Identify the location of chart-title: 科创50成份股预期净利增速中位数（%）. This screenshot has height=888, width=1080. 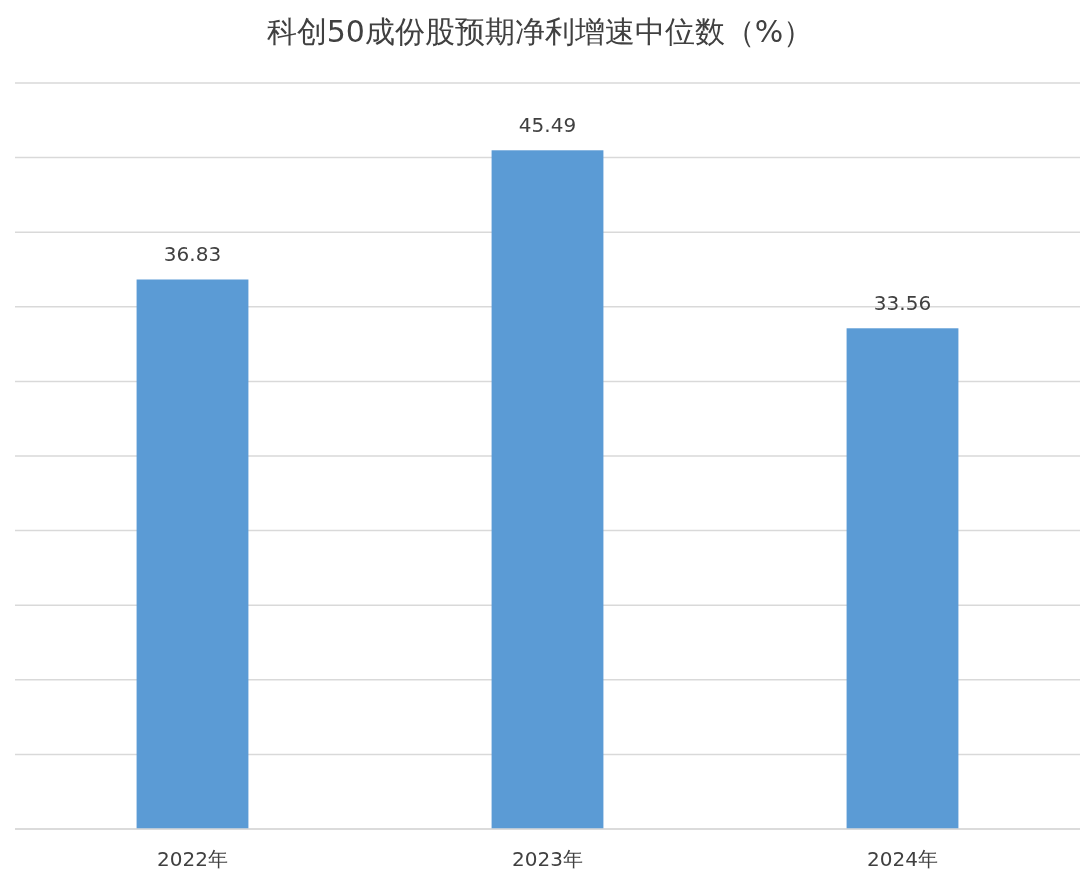
(540, 31).